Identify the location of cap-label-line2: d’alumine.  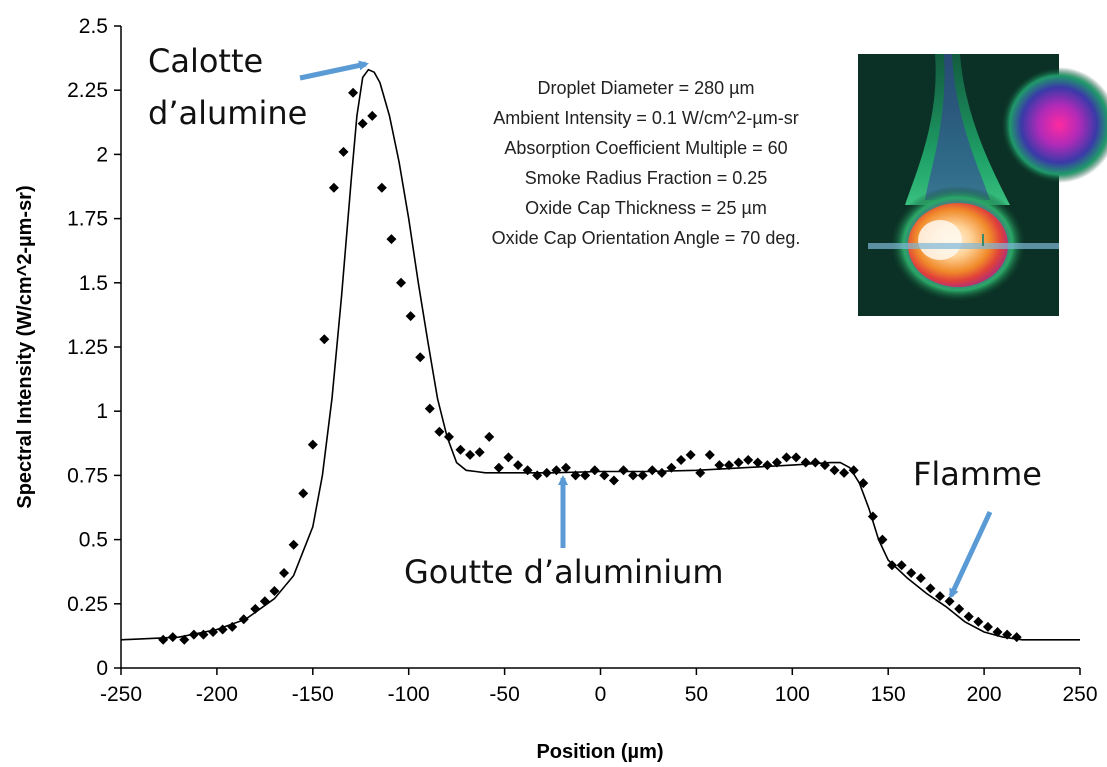
(227, 113).